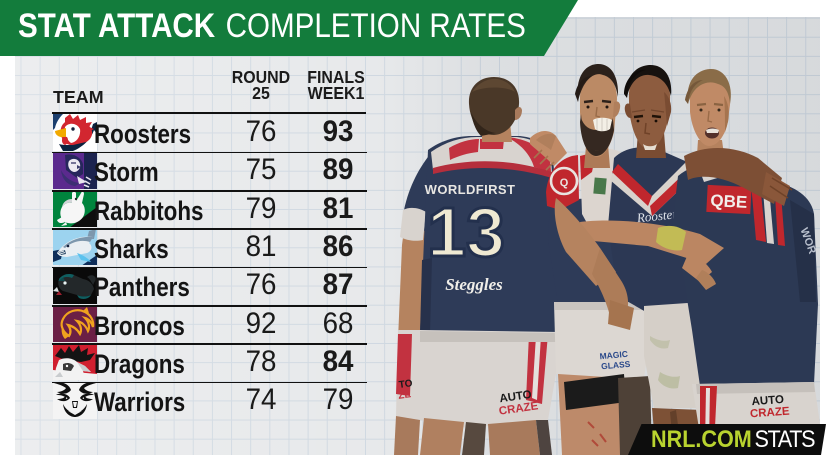 The image size is (840, 472). I want to click on svg-text: QBE, so click(729, 201).